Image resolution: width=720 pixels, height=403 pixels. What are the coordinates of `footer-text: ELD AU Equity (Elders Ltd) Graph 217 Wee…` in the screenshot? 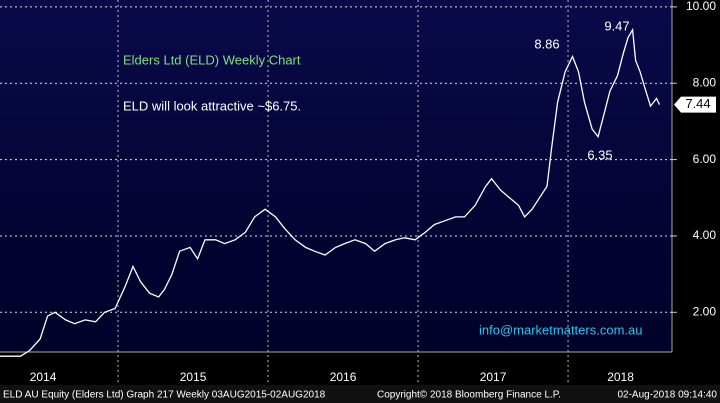 It's located at (164, 395).